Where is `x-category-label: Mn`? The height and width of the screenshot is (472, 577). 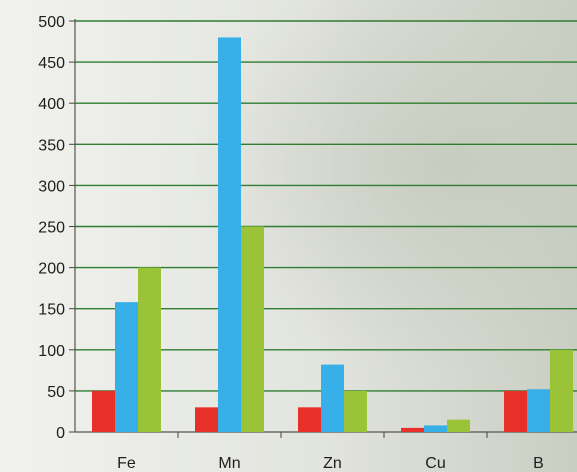 x-category-label: Mn is located at coordinates (229, 463).